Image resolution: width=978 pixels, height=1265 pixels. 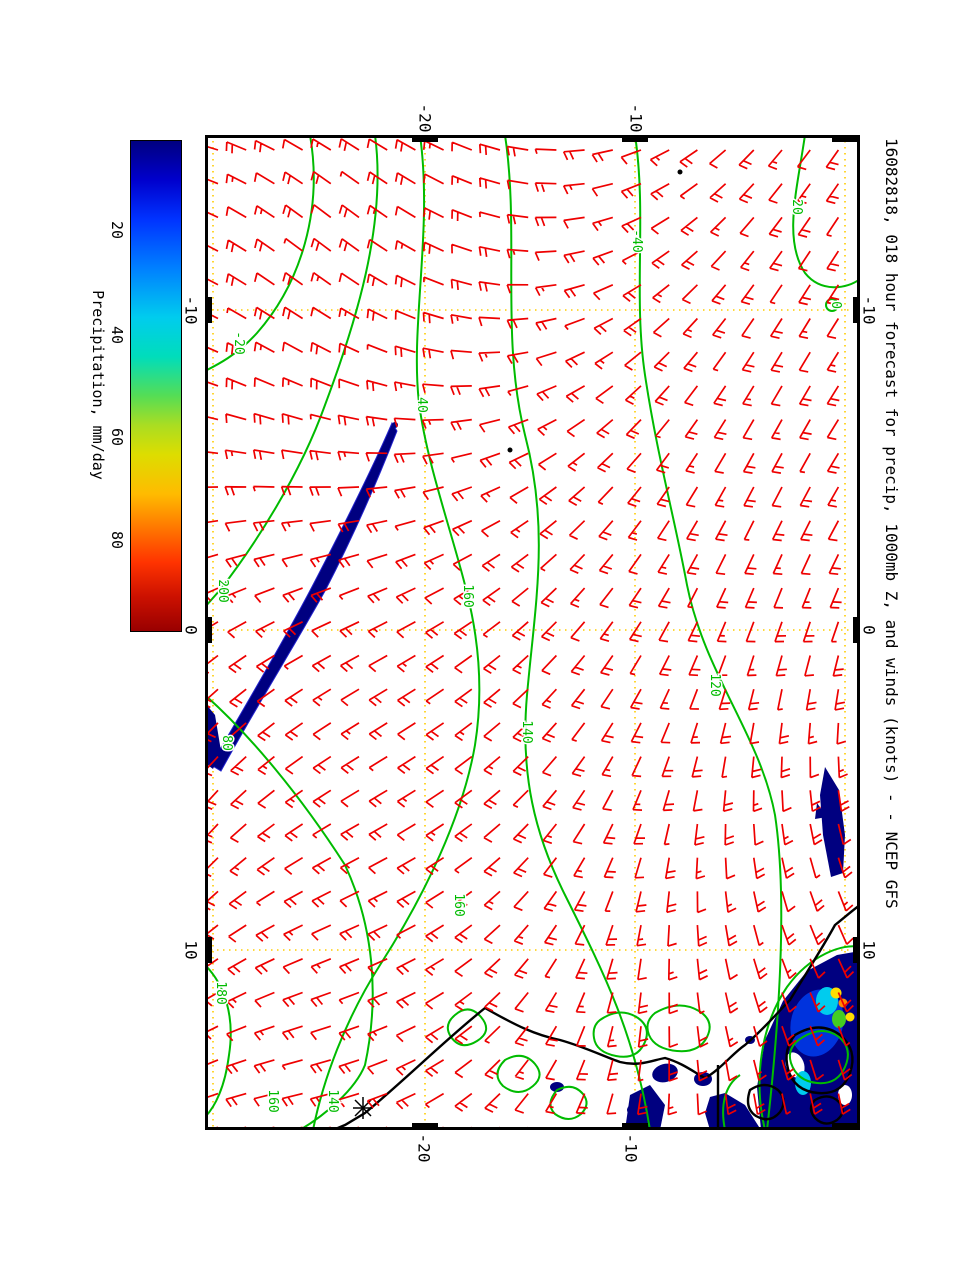 What do you see at coordinates (238, 342) in the screenshot?
I see `contour-label: -20` at bounding box center [238, 342].